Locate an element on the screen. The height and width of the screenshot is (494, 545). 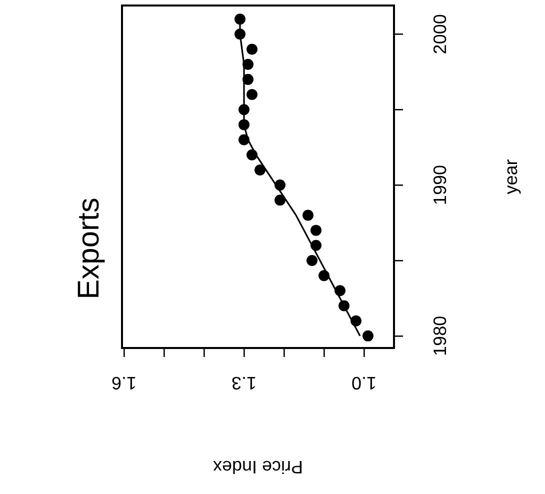
x-tick-label: 1.3 is located at coordinates (244, 383).